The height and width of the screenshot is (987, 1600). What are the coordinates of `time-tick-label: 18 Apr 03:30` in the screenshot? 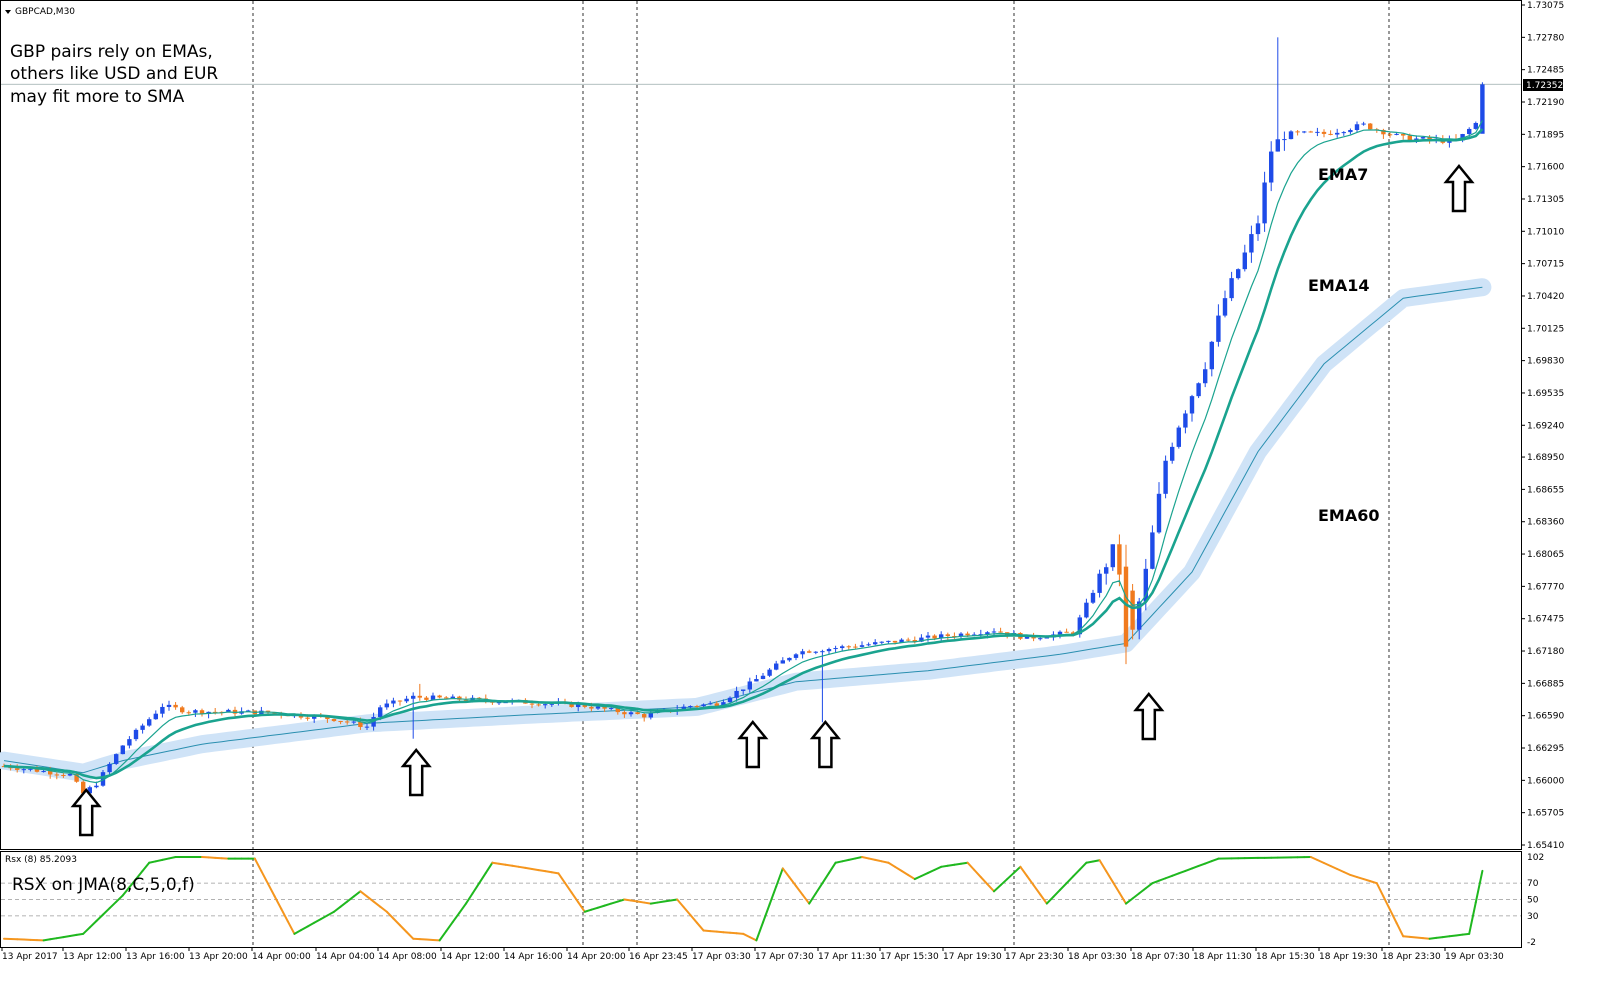 It's located at (1097, 957).